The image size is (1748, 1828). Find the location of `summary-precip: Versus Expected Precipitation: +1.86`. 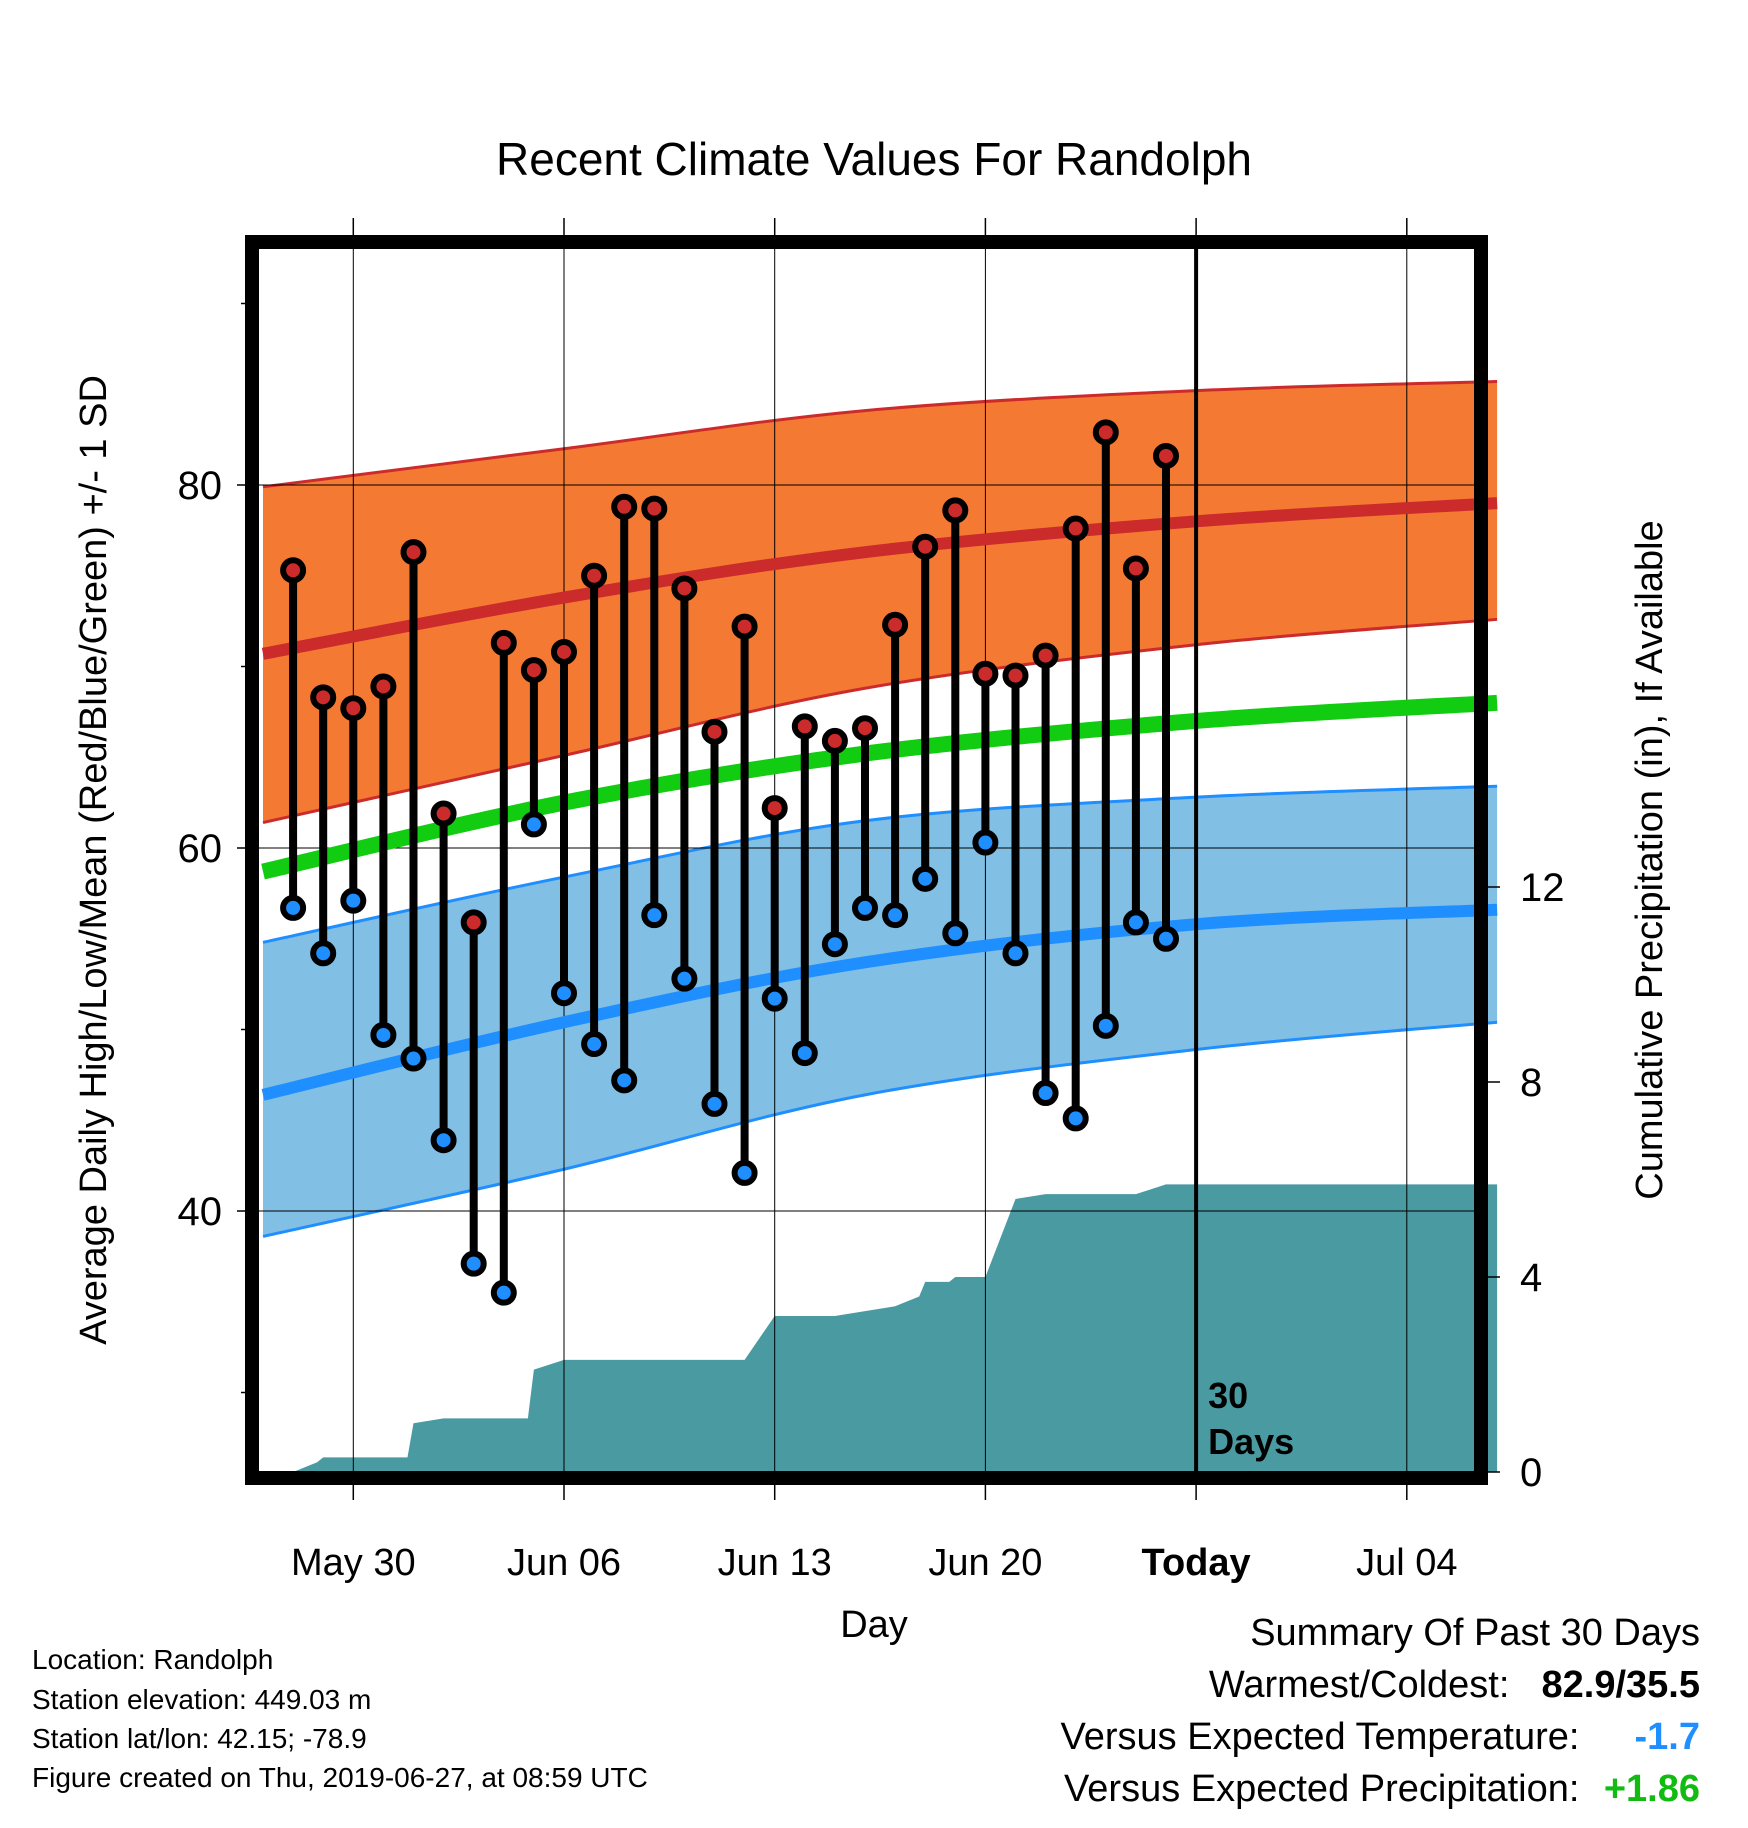

summary-precip: Versus Expected Precipitation: +1.86 is located at coordinates (1382, 1789).